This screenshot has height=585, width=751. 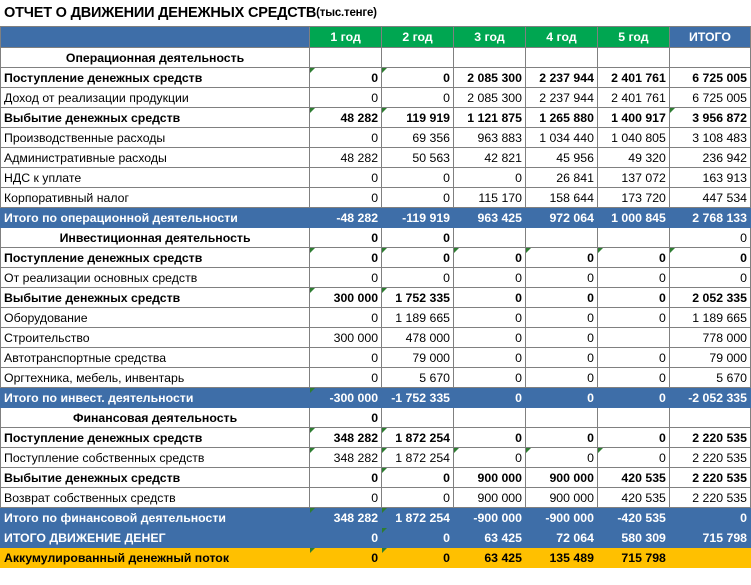 What do you see at coordinates (709, 217) in the screenshot?
I see `cell-value: 2 768 133` at bounding box center [709, 217].